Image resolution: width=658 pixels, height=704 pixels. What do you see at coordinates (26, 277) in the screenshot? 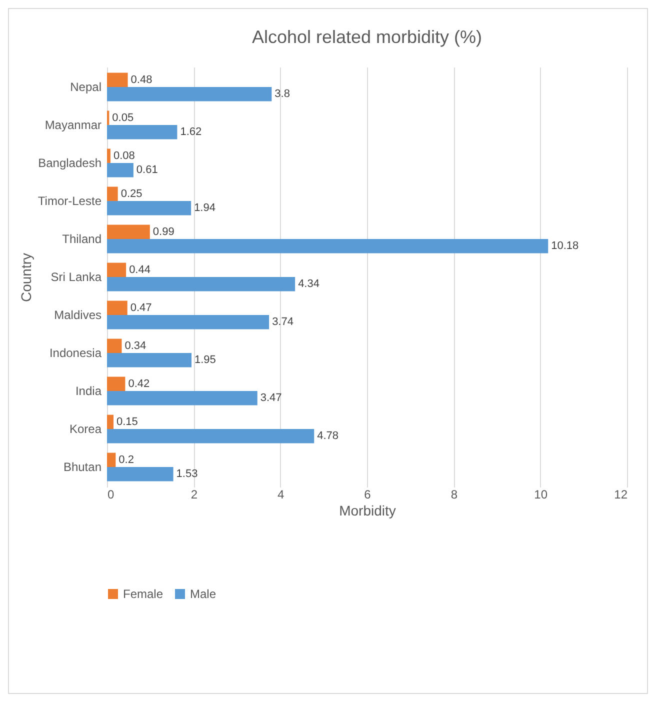
I see `y-axis-title: Country` at bounding box center [26, 277].